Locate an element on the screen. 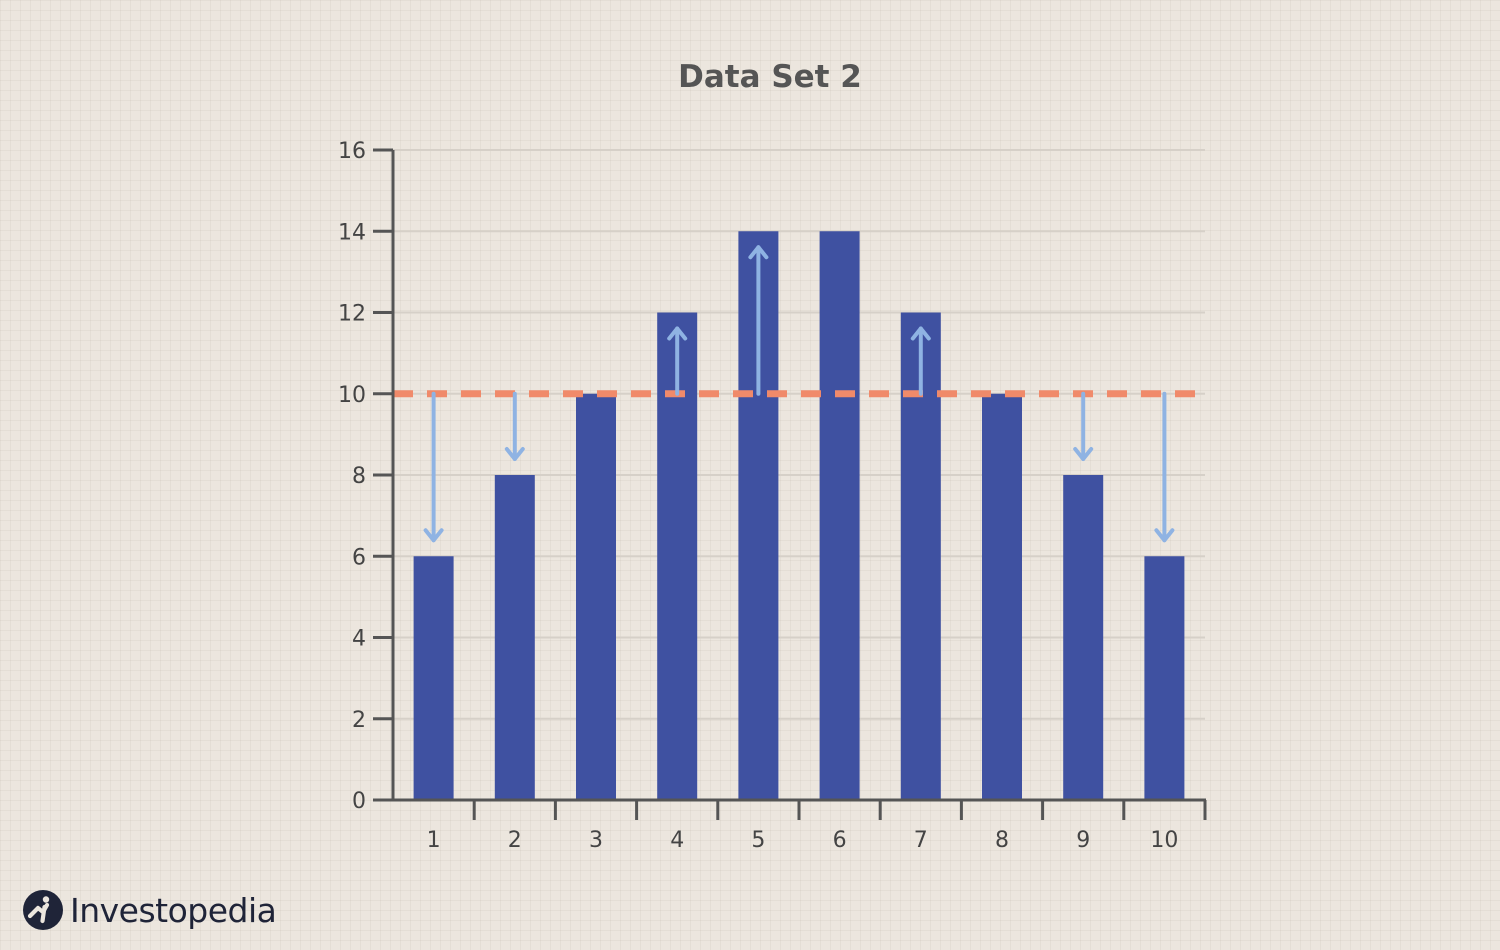  x-tick-label: 7 is located at coordinates (921, 840).